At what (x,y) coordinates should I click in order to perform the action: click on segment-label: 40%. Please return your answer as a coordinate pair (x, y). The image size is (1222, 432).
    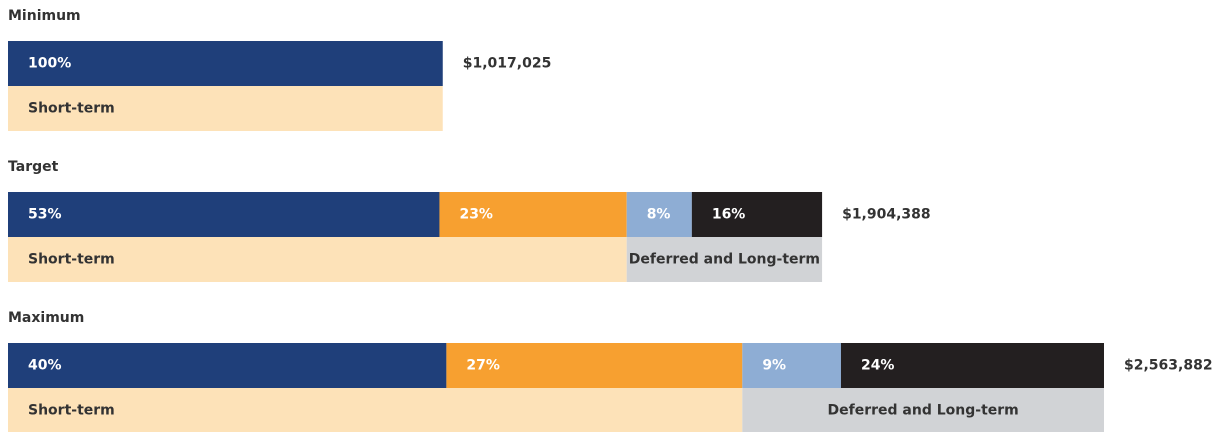
    Looking at the image, I should click on (45, 366).